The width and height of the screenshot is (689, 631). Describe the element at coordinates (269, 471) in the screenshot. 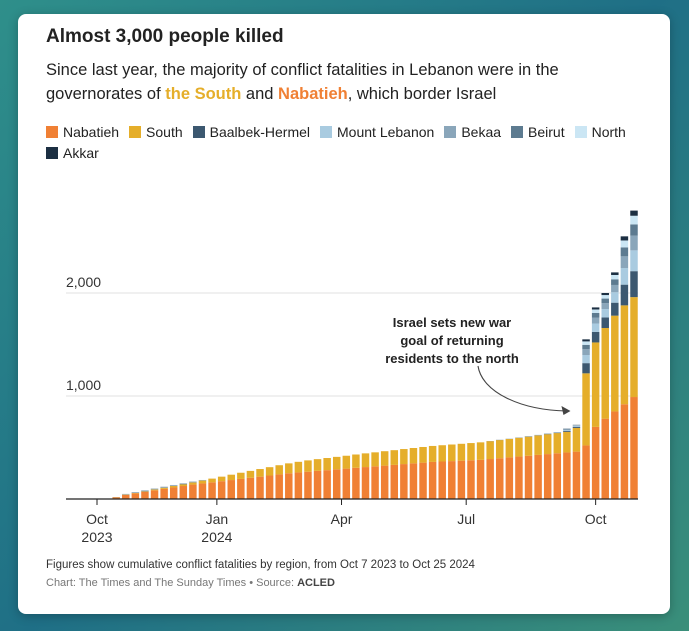

I see `bar-week18-south` at that location.